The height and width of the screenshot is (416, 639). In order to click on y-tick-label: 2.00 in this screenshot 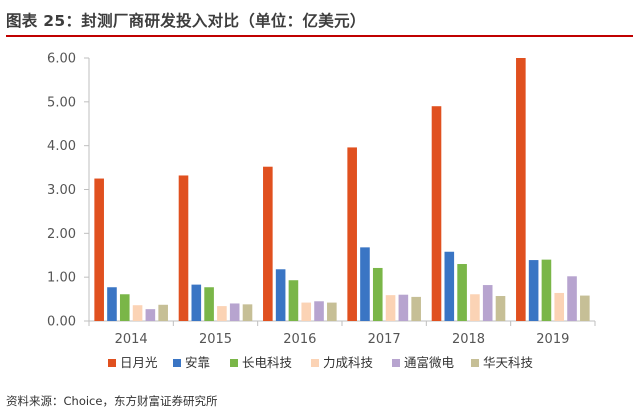, I will do `click(61, 234)`.